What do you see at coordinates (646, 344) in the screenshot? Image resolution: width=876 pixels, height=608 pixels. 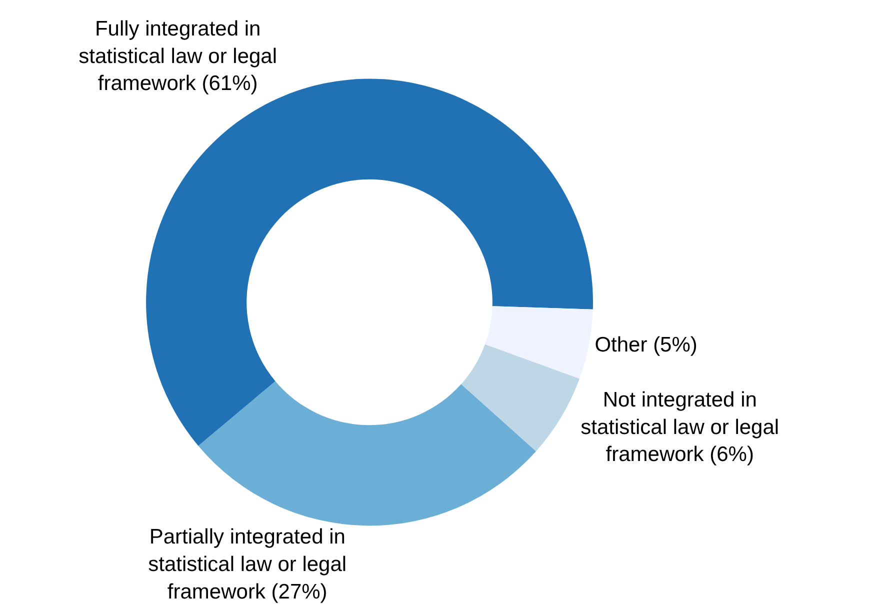 I see `slice-label: Other (5%)` at bounding box center [646, 344].